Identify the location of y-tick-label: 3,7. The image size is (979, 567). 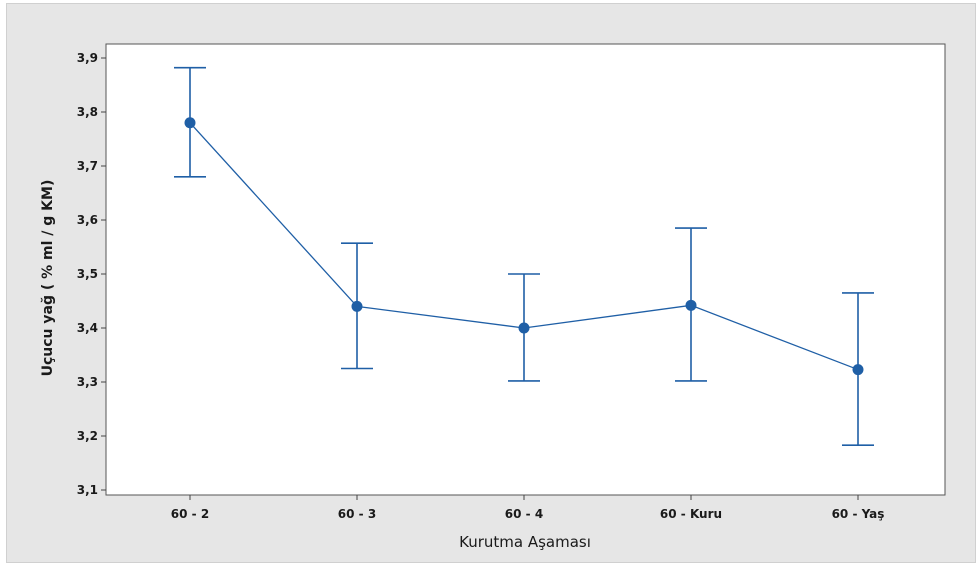
(87, 166).